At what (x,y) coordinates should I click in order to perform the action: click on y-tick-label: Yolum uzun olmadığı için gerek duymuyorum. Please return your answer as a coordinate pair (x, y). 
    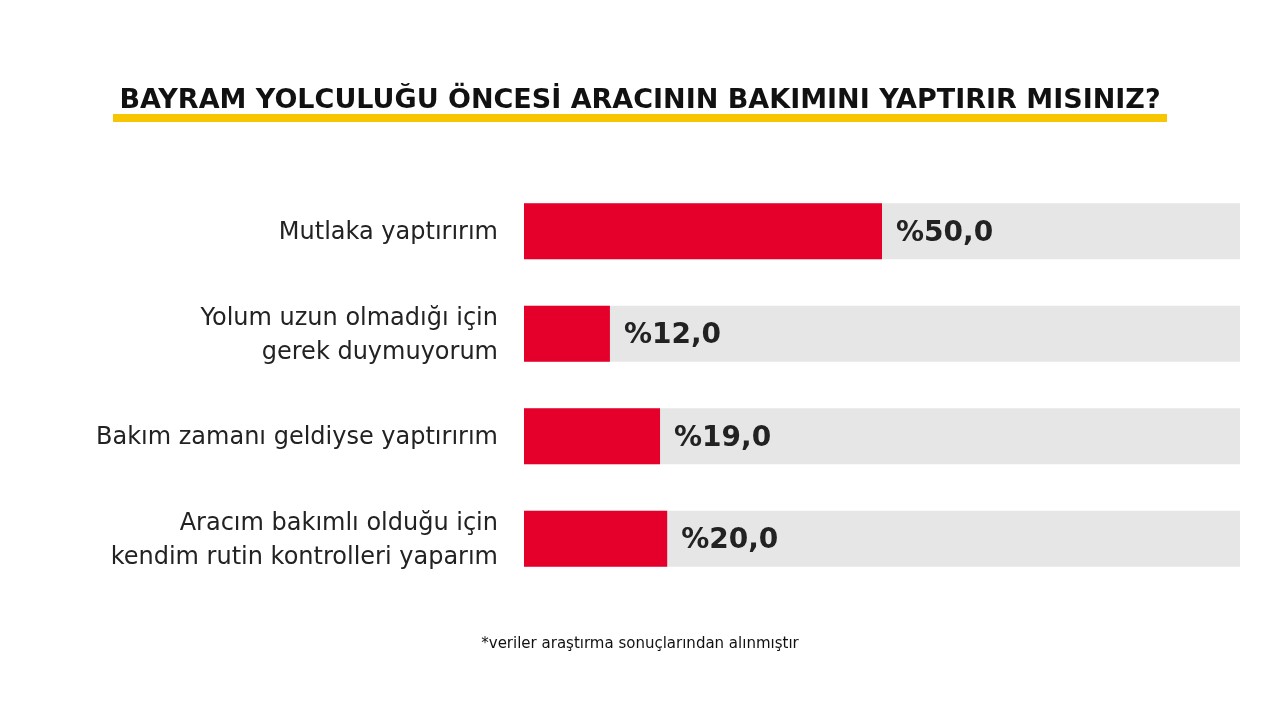
    Looking at the image, I should click on (348, 333).